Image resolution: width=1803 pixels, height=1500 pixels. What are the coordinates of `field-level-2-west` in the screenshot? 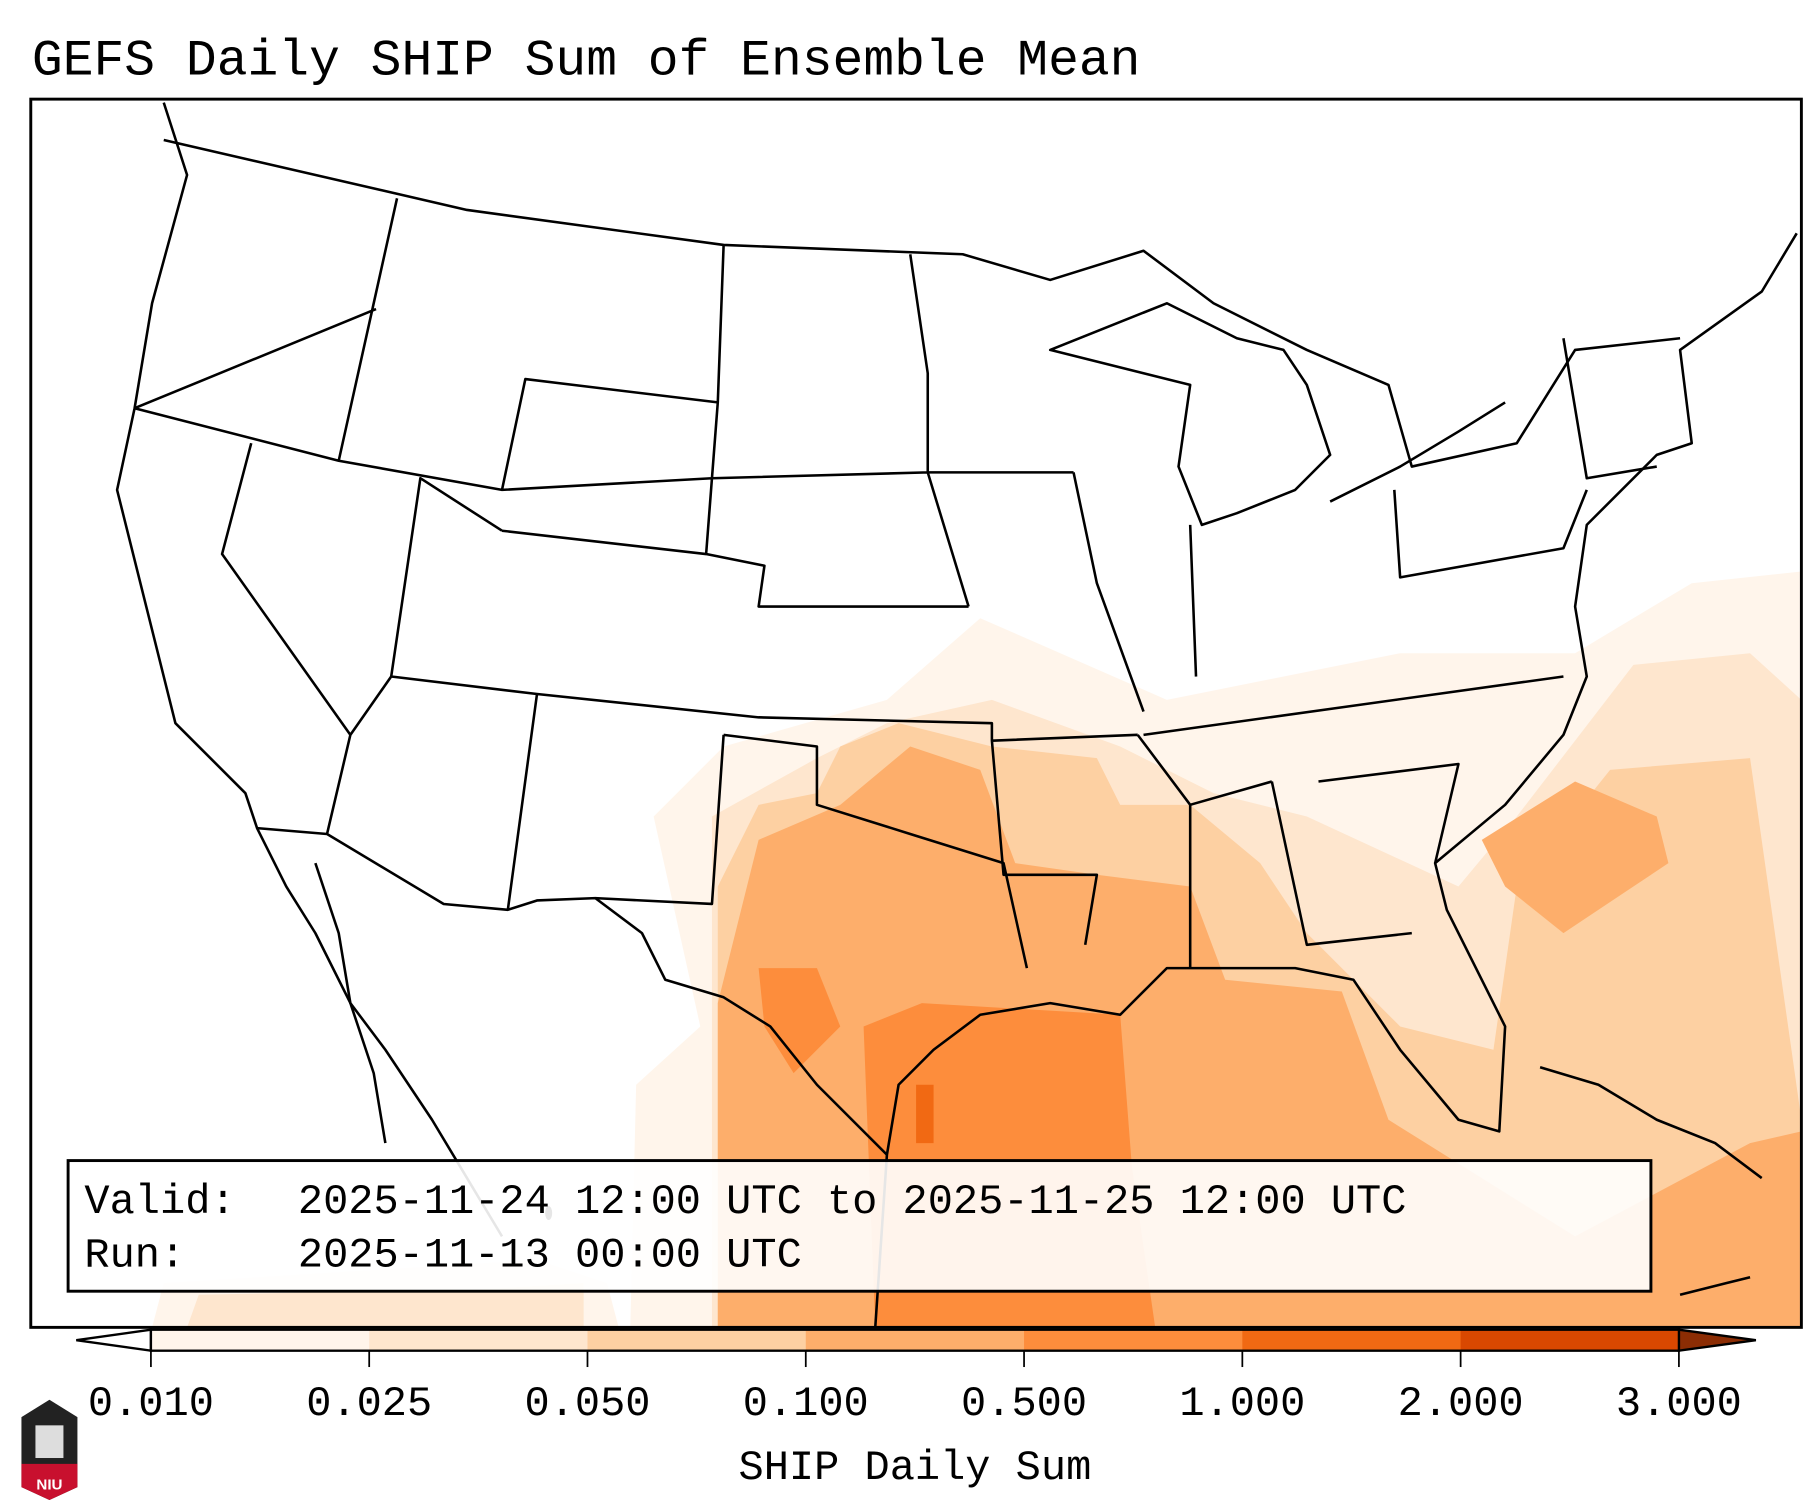 It's located at (385, 1305).